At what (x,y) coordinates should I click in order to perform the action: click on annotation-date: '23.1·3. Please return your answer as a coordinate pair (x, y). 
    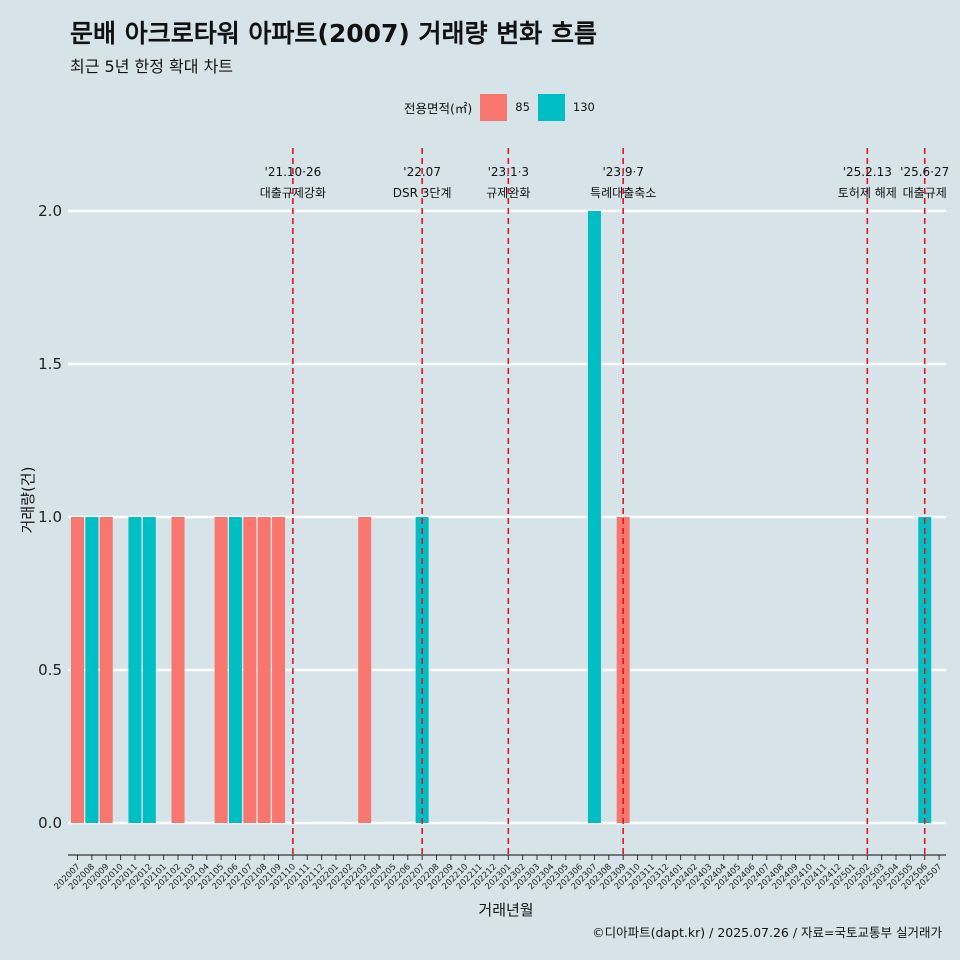
    Looking at the image, I should click on (508, 172).